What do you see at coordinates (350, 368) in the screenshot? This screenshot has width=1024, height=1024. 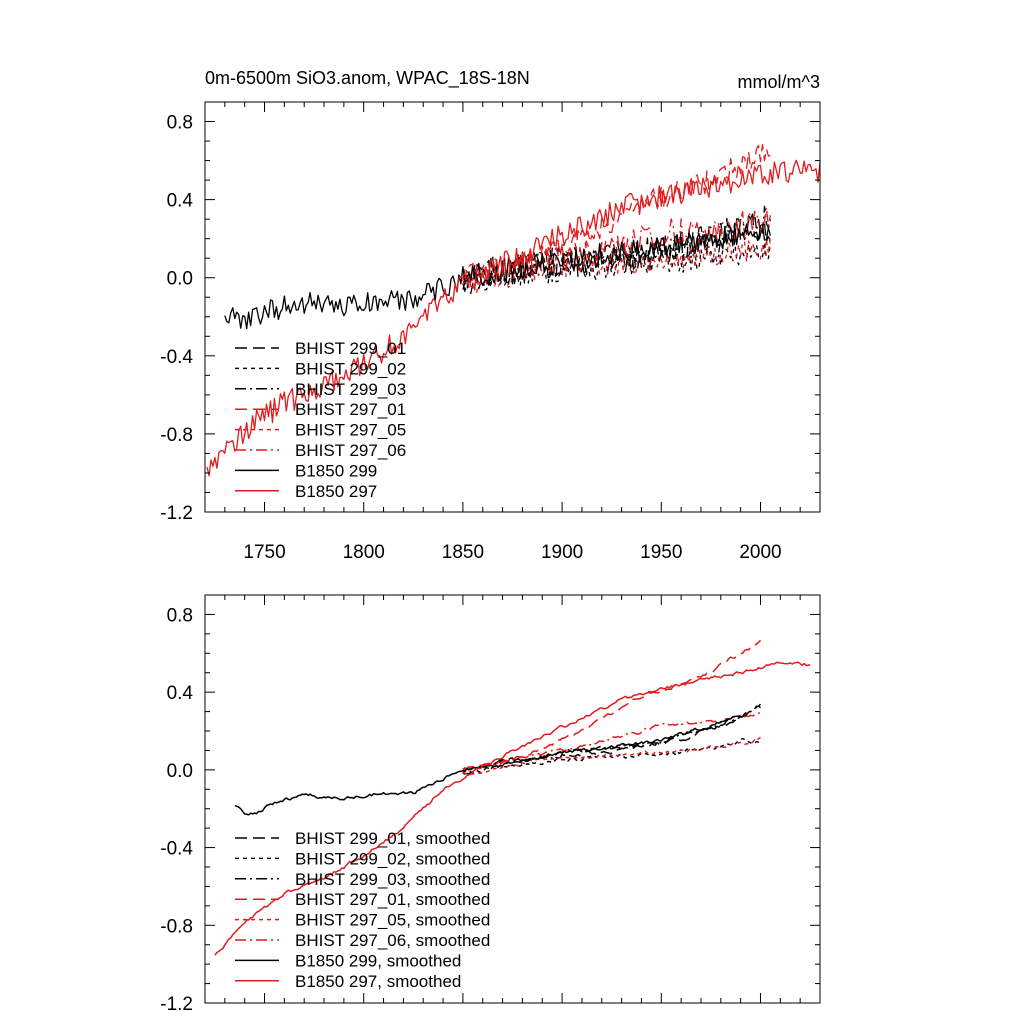 I see `legend-label: BHIST 299_02` at bounding box center [350, 368].